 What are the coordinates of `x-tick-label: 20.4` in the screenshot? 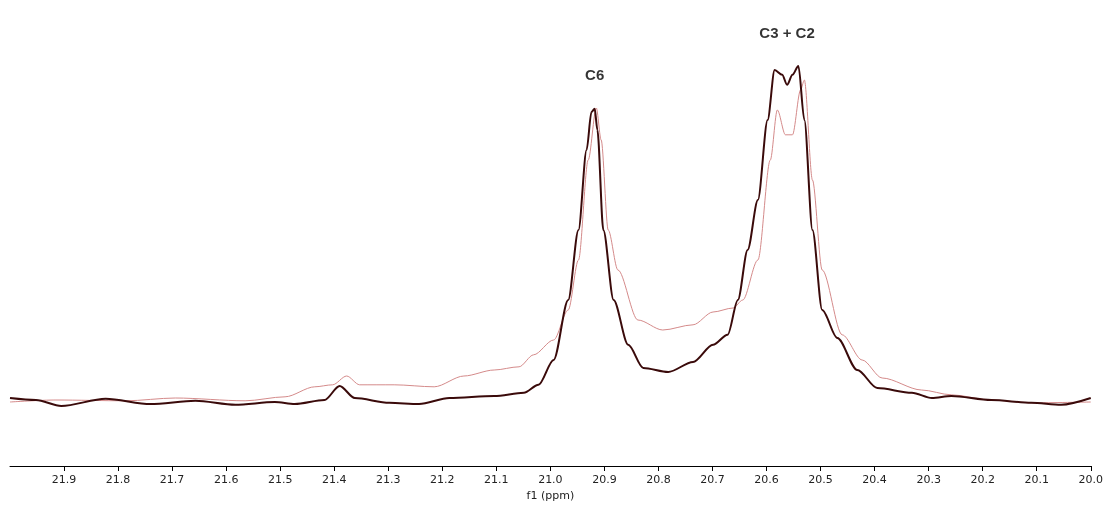 It's located at (874, 479).